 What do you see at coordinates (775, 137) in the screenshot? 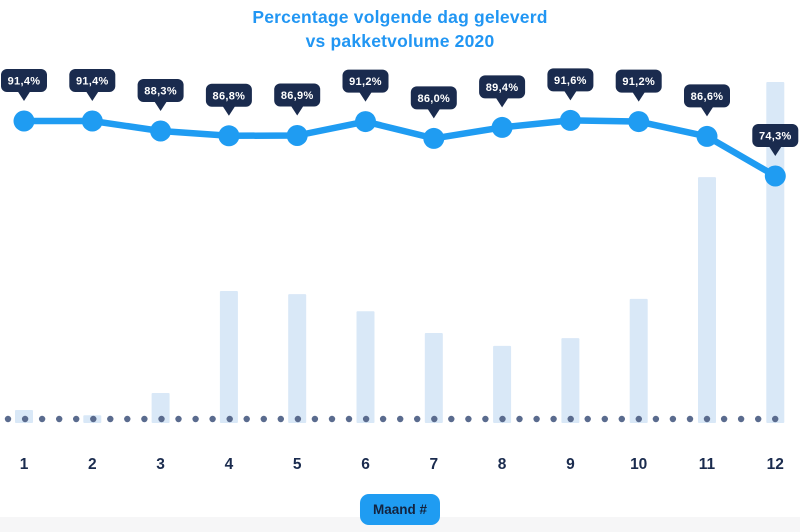
I see `value-badge-label: 74,3%` at bounding box center [775, 137].